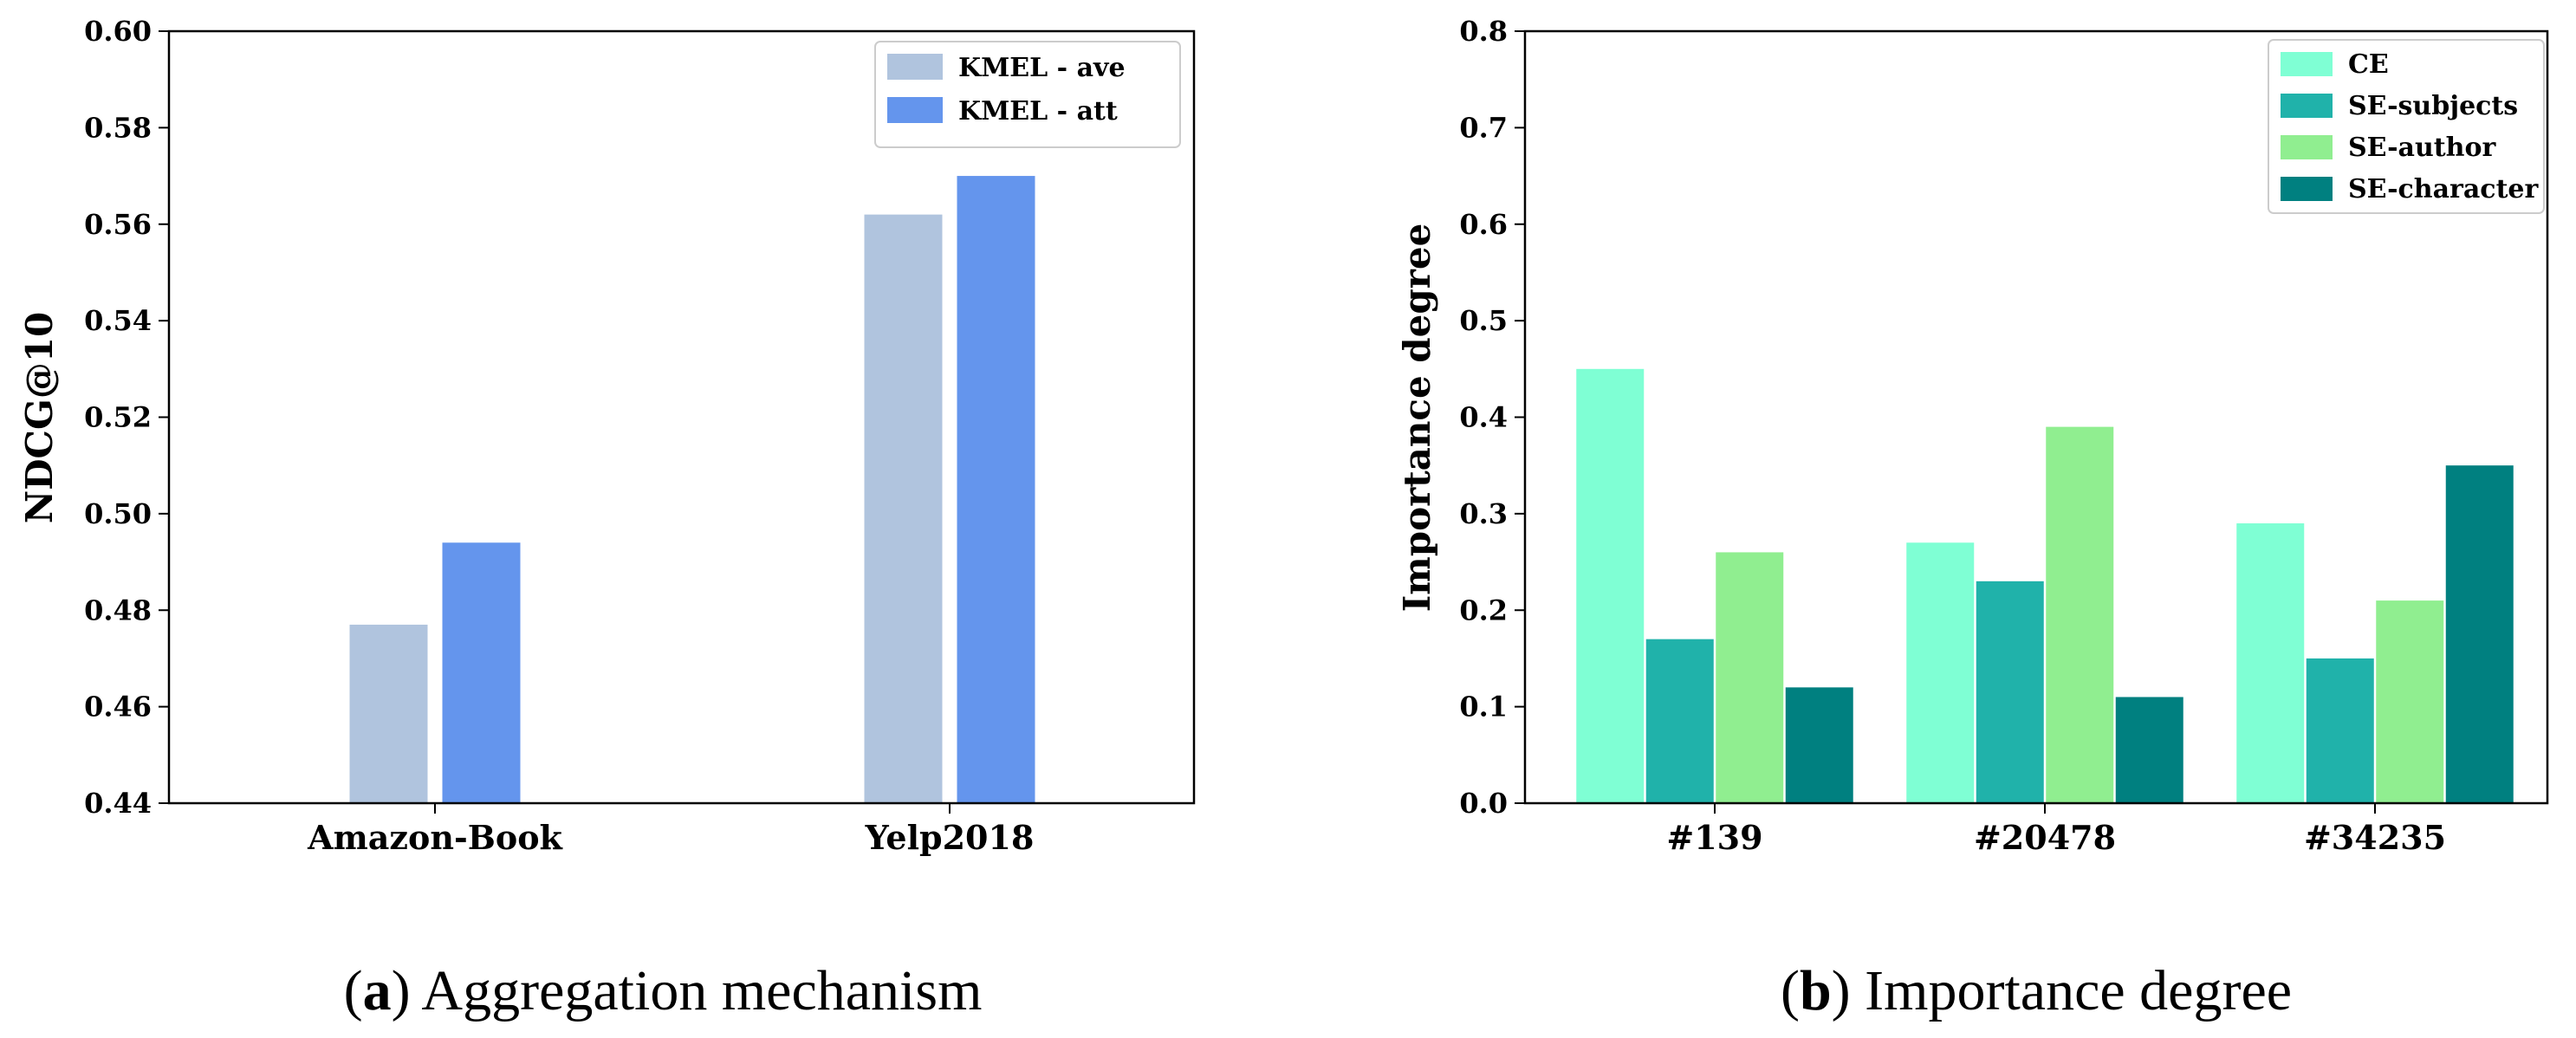  I want to click on y-axis-title: Importance degree, so click(1417, 418).